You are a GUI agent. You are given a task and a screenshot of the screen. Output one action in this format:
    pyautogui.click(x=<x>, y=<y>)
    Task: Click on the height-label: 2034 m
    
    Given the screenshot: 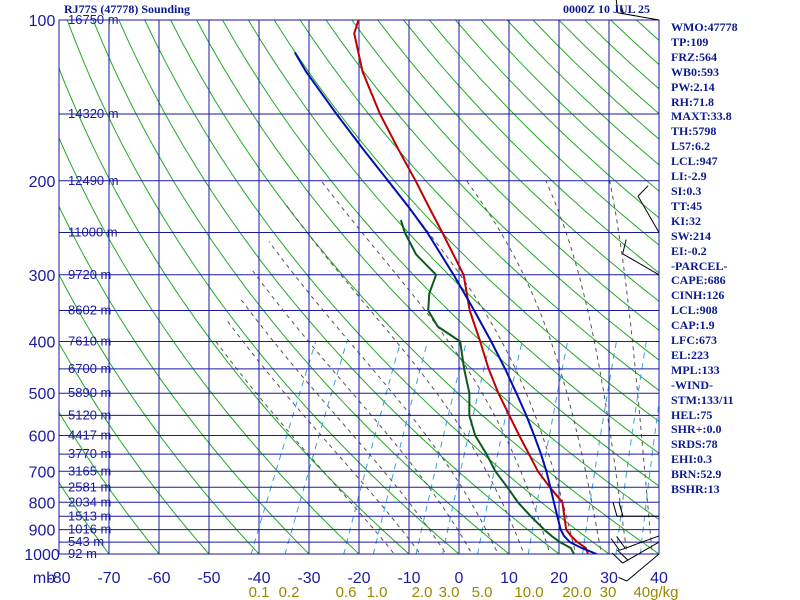 What is the action you would take?
    pyautogui.click(x=89, y=501)
    